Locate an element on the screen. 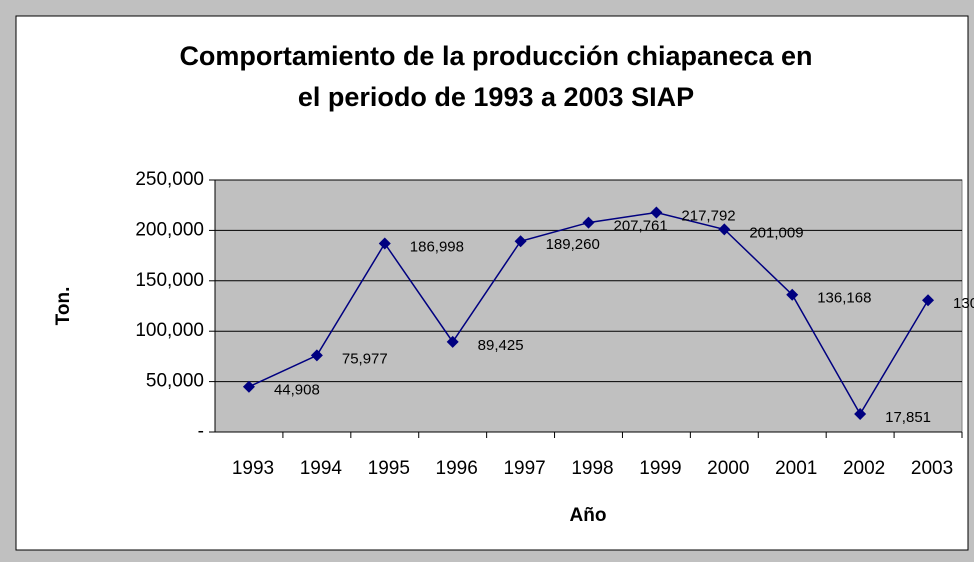 This screenshot has height=562, width=974. y-tick-label: 250,000 is located at coordinates (169, 179).